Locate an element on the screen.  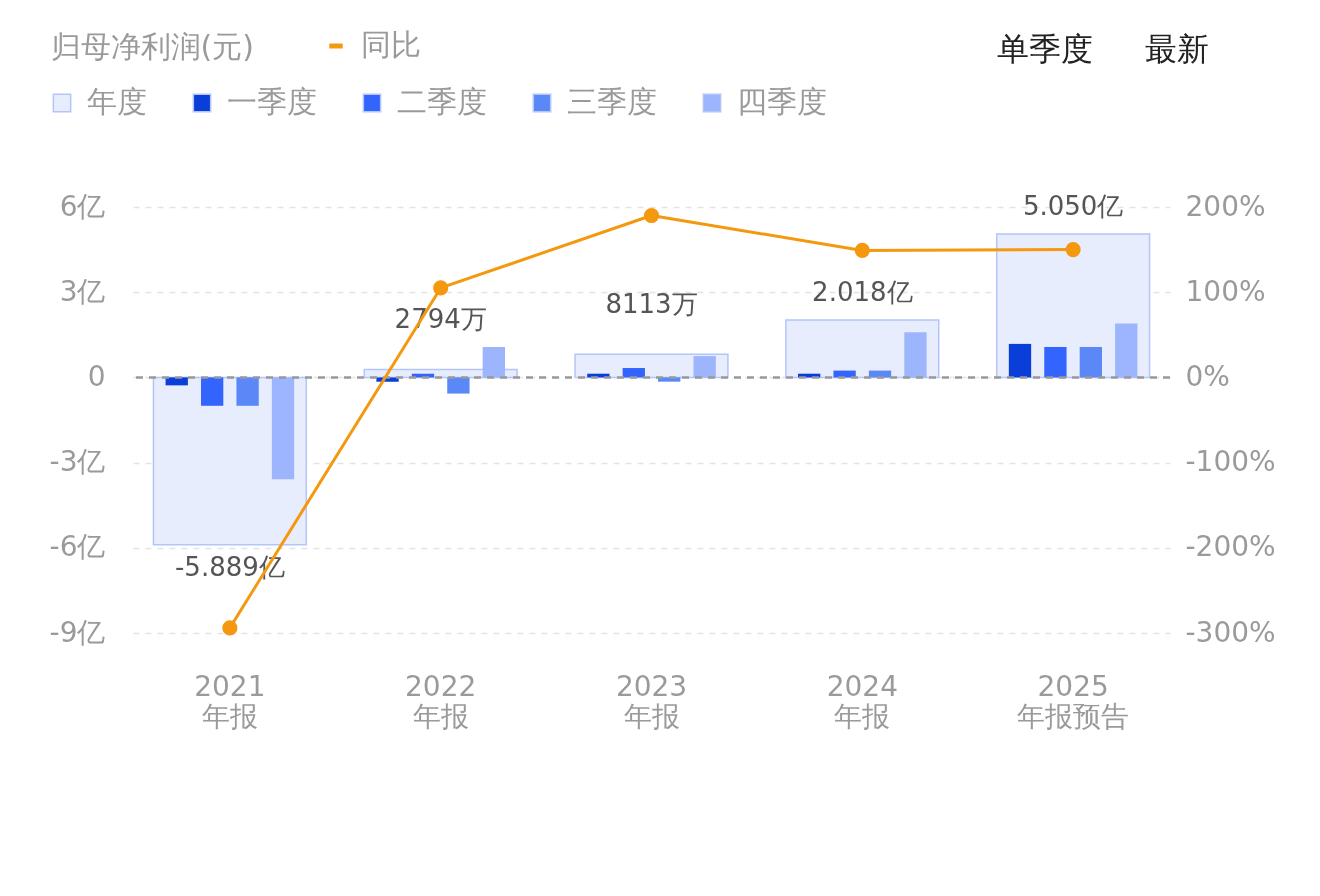
y2-tick-label: -100% is located at coordinates (1230, 462).